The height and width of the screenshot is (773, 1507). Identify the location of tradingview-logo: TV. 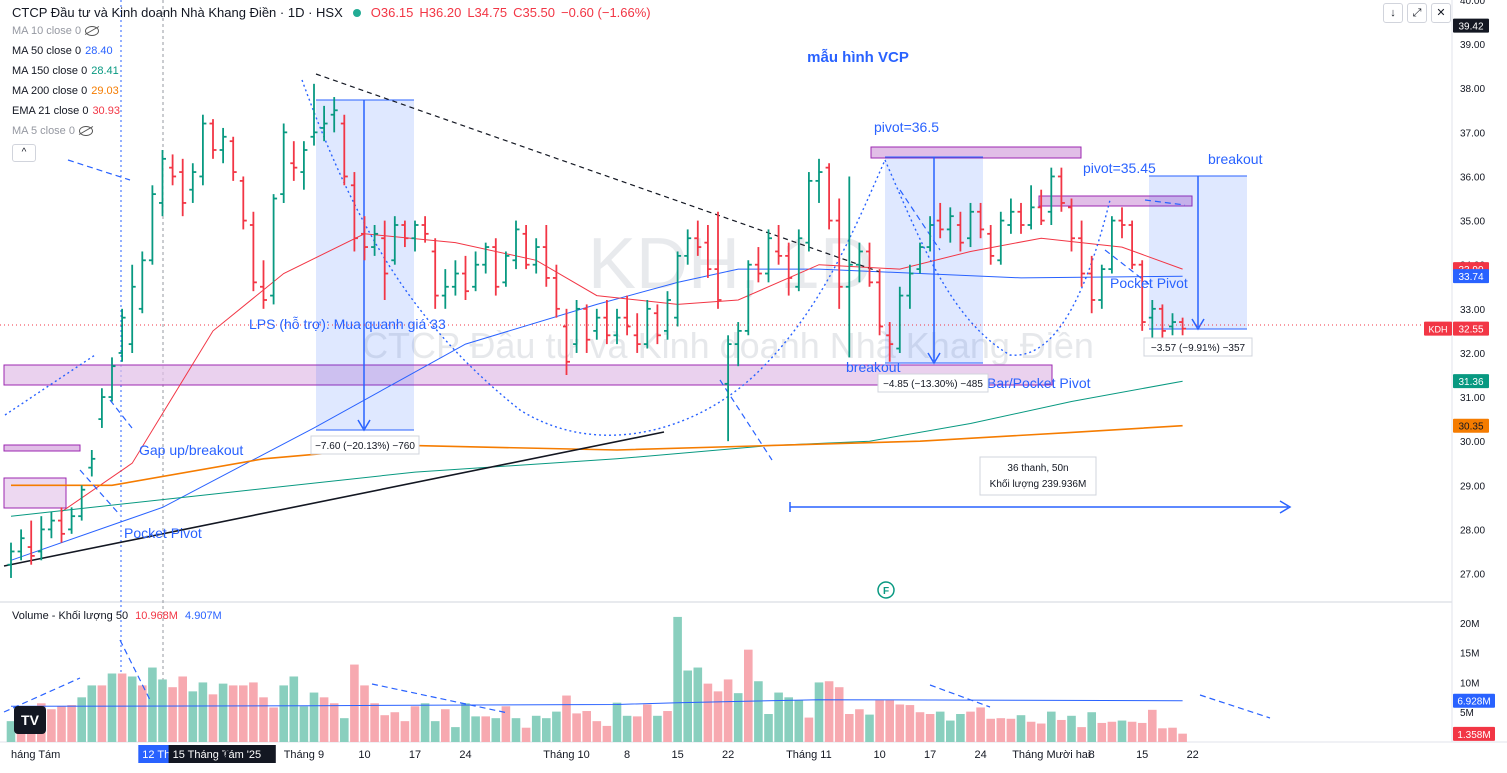
(30, 720).